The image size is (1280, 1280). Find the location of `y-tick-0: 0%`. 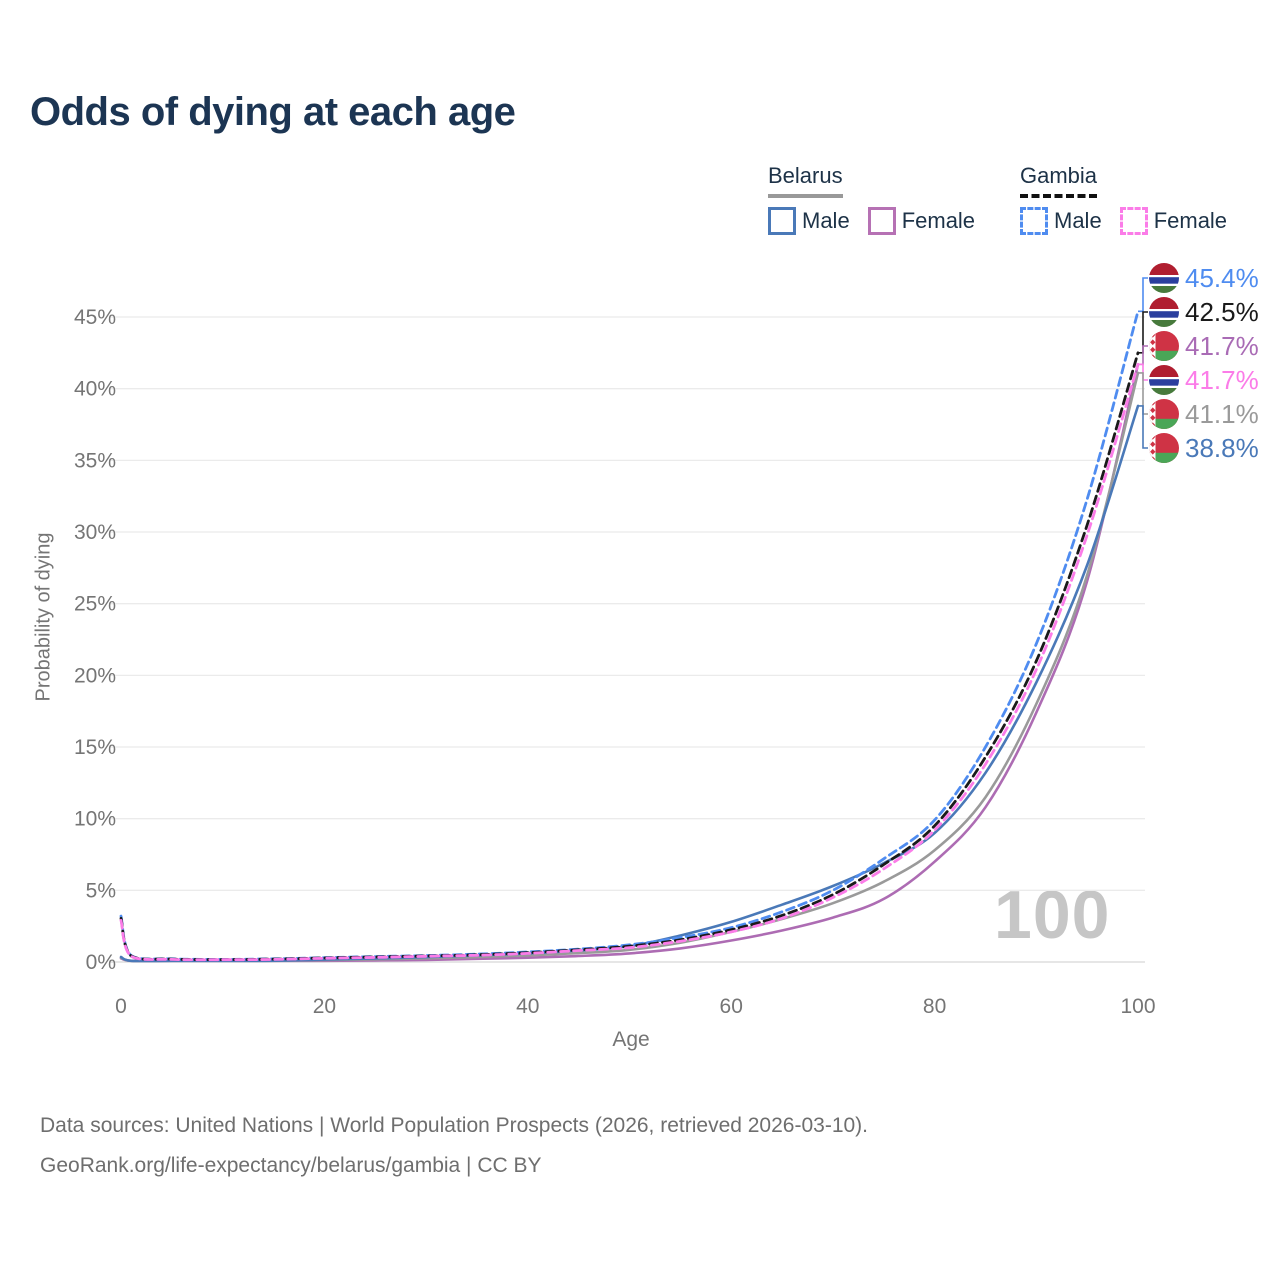

y-tick-0: 0% is located at coordinates (101, 962).